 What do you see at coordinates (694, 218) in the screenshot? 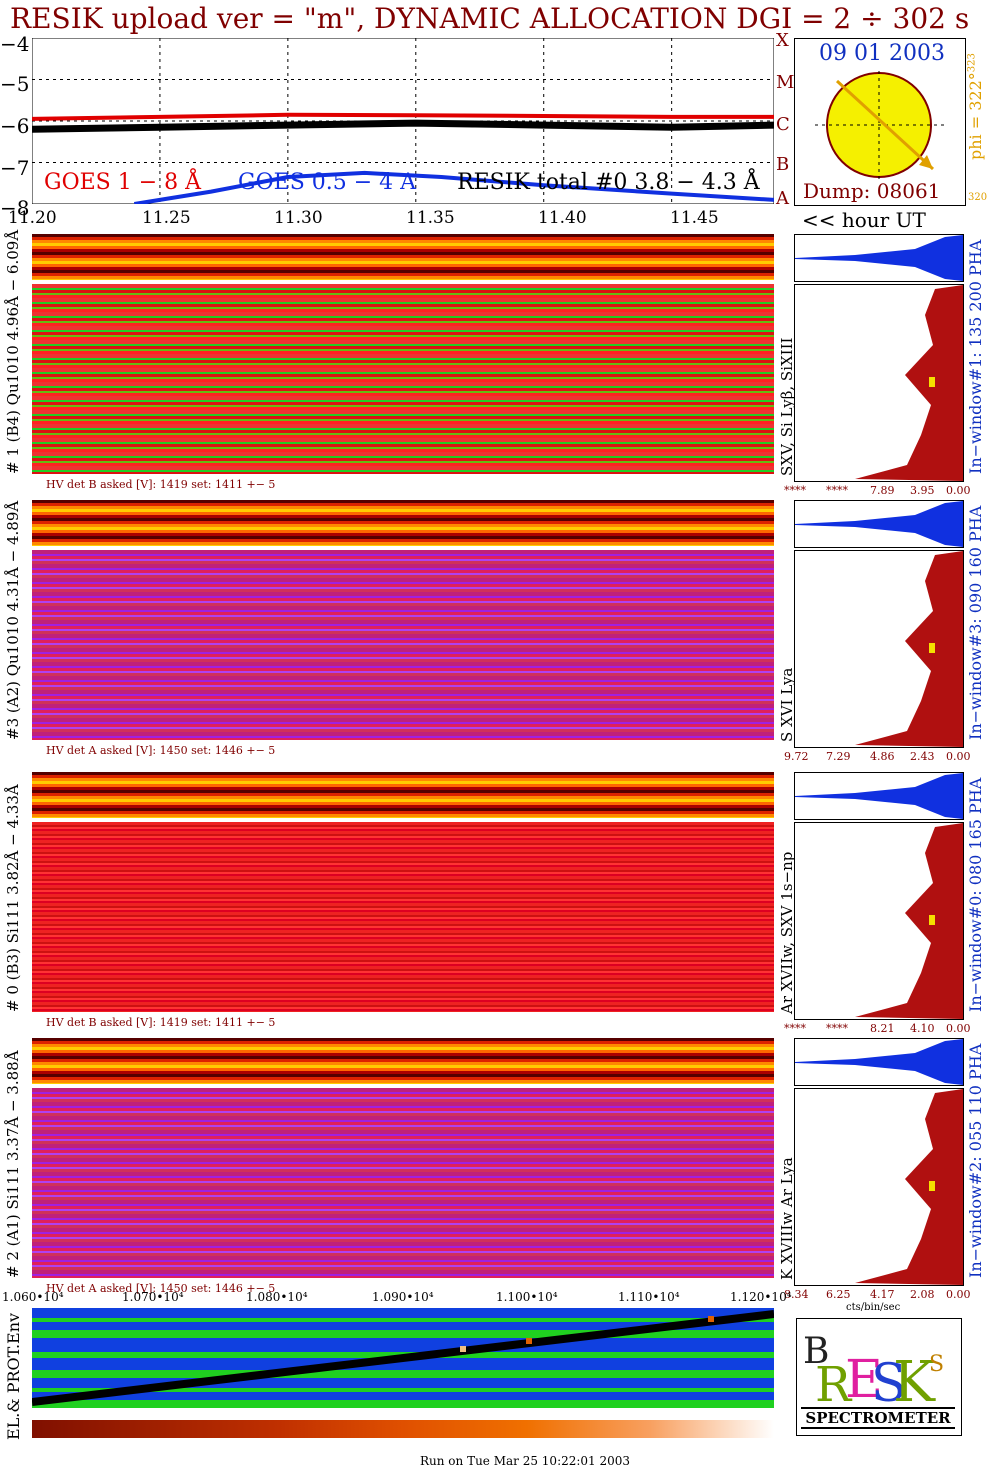
I see `x-tick: 11.45` at bounding box center [694, 218].